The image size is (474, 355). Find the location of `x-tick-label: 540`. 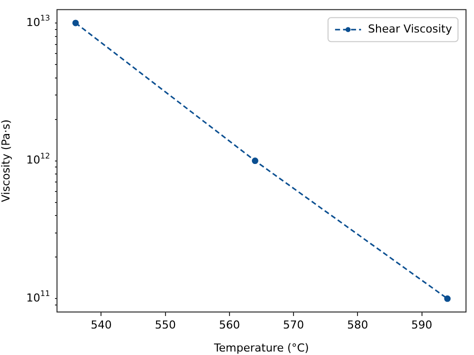

x-tick-label: 540 is located at coordinates (101, 325).